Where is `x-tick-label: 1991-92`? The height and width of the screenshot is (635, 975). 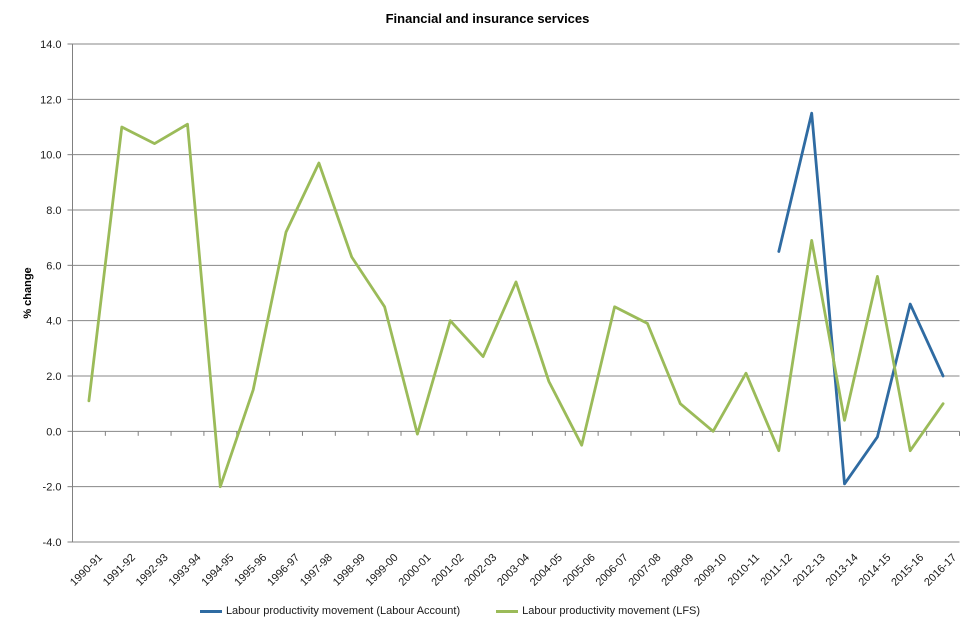
x-tick-label: 1991-92 is located at coordinates (119, 570).